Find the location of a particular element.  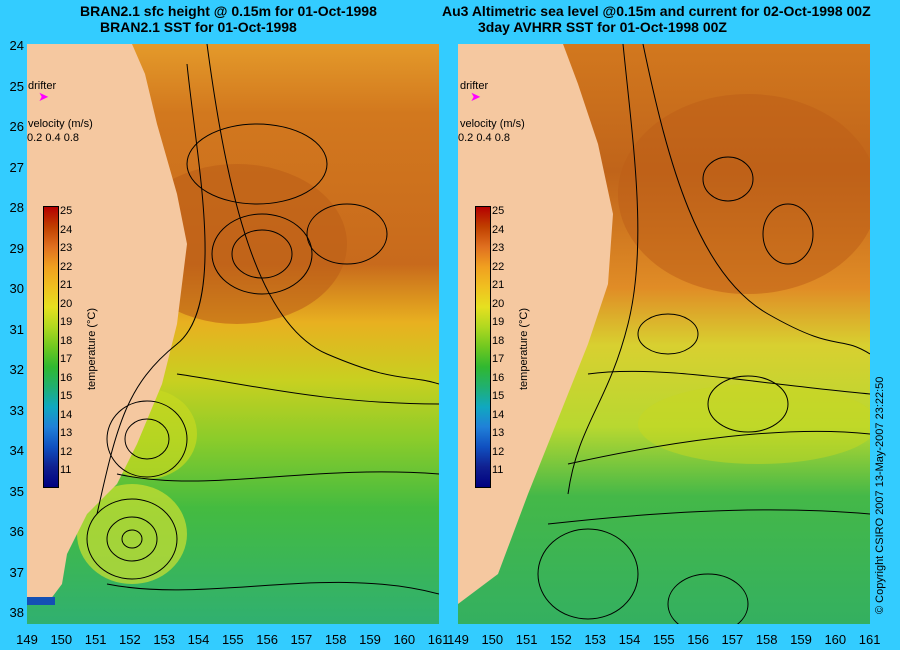

right-colorbar-tick: 11 is located at coordinates (498, 470).